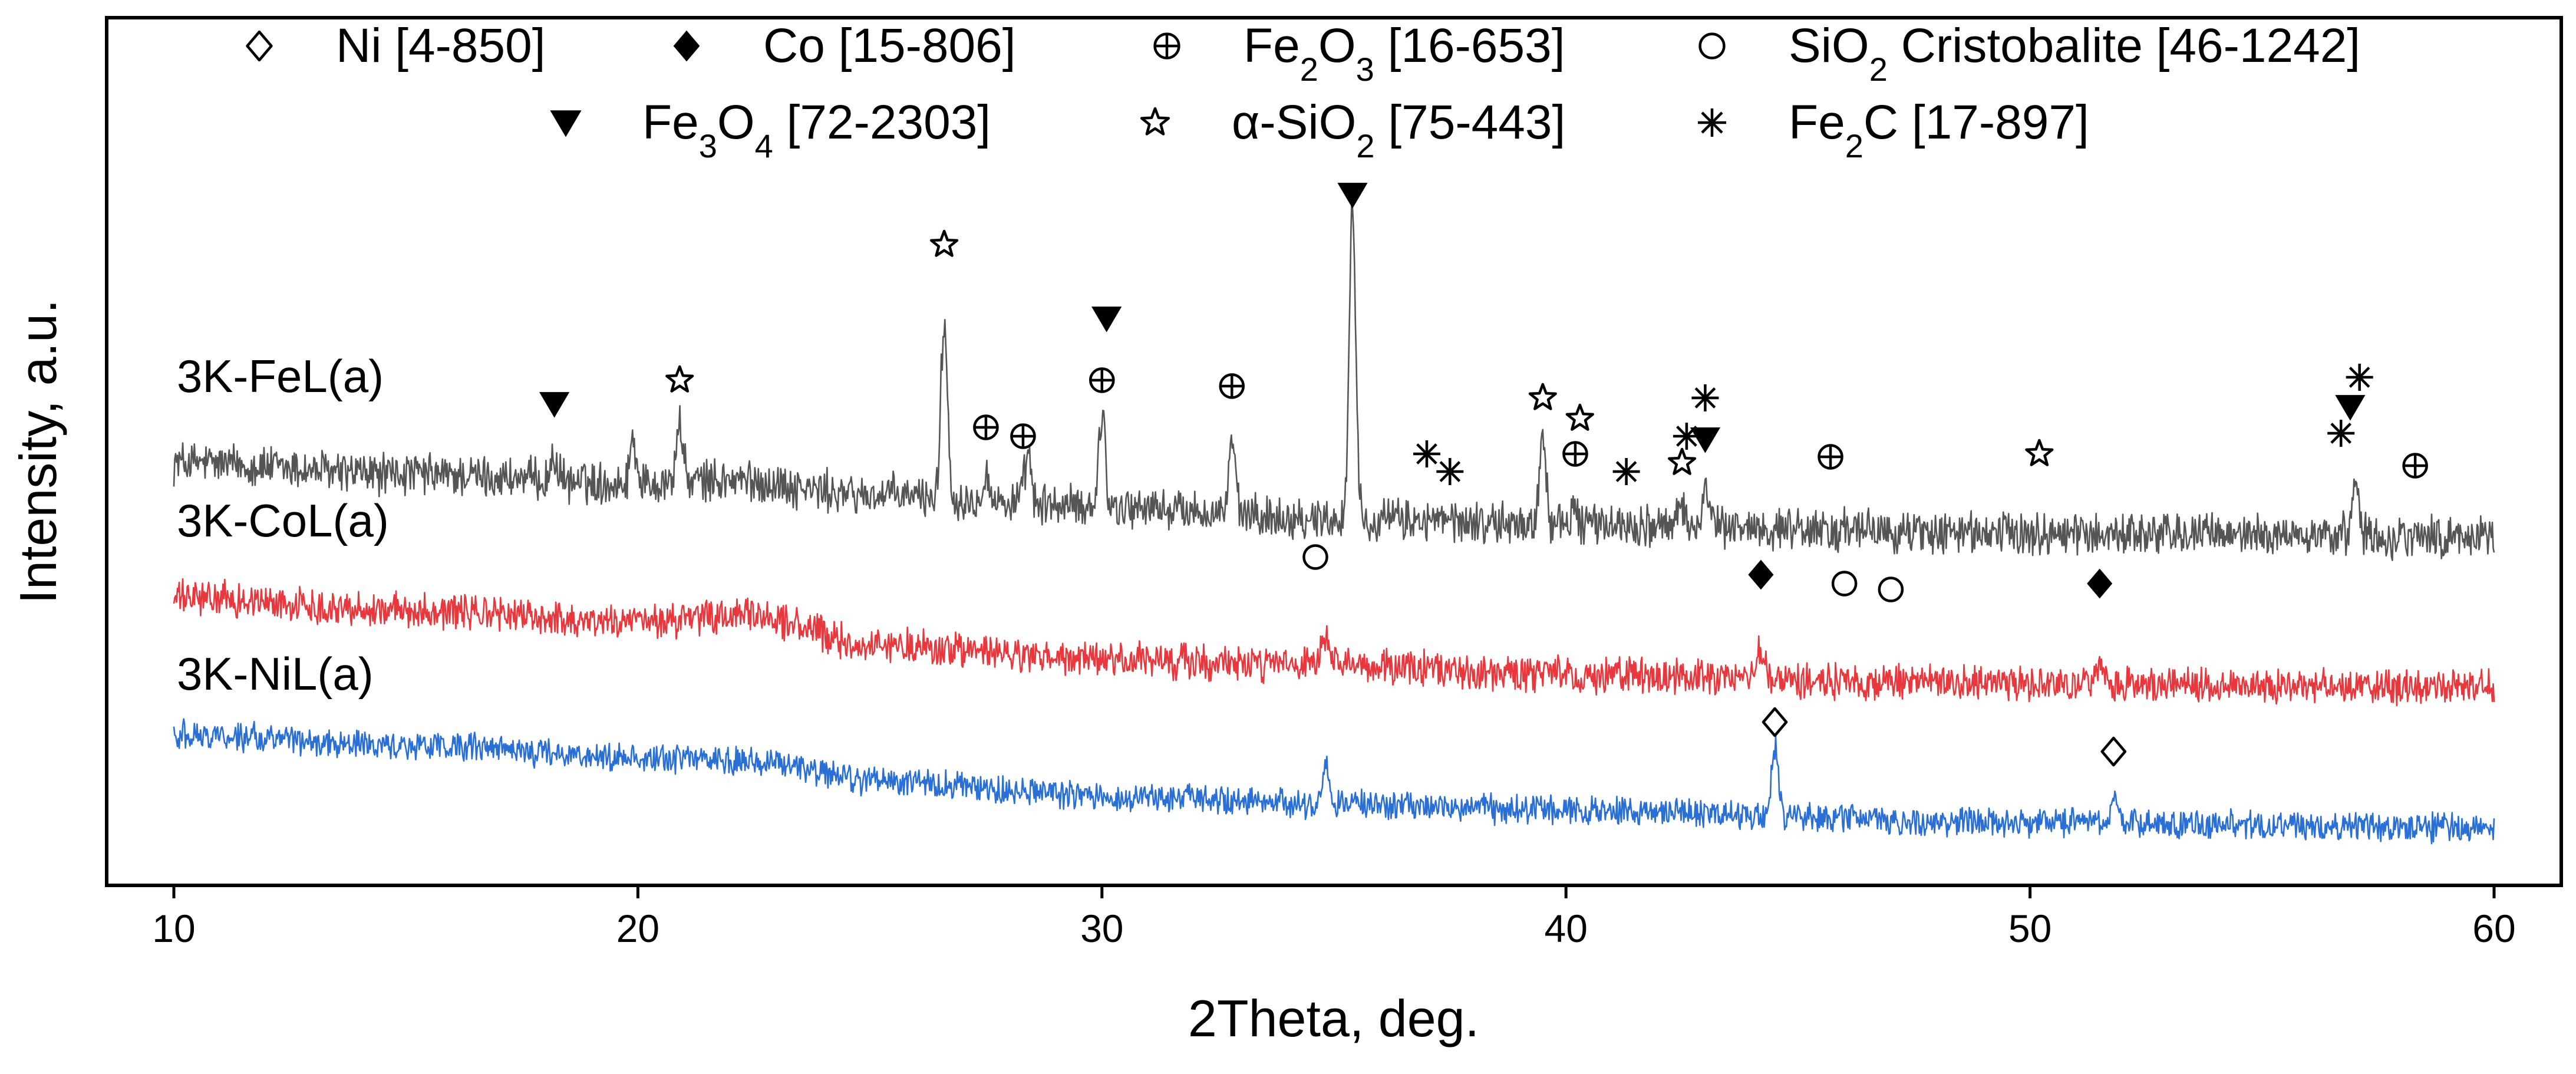 The width and height of the screenshot is (2576, 1074). I want to click on legend-marker-triangle-down-filled, so click(566, 124).